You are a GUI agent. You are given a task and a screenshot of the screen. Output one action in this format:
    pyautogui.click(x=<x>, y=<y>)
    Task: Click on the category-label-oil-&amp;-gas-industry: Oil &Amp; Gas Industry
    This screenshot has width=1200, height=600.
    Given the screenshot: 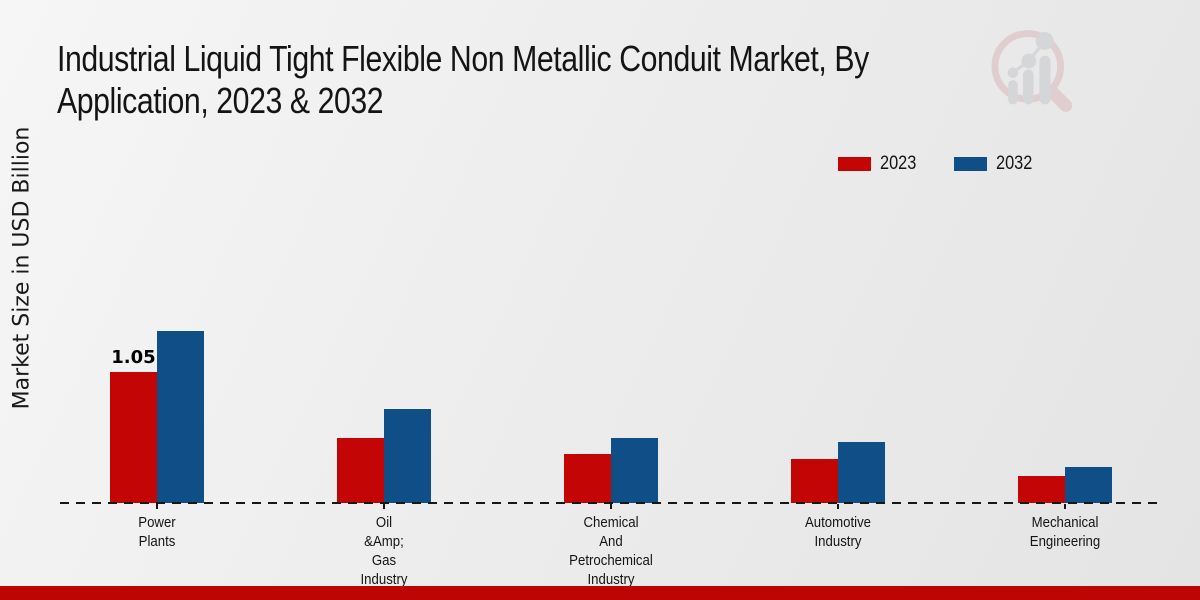 What is the action you would take?
    pyautogui.click(x=384, y=551)
    